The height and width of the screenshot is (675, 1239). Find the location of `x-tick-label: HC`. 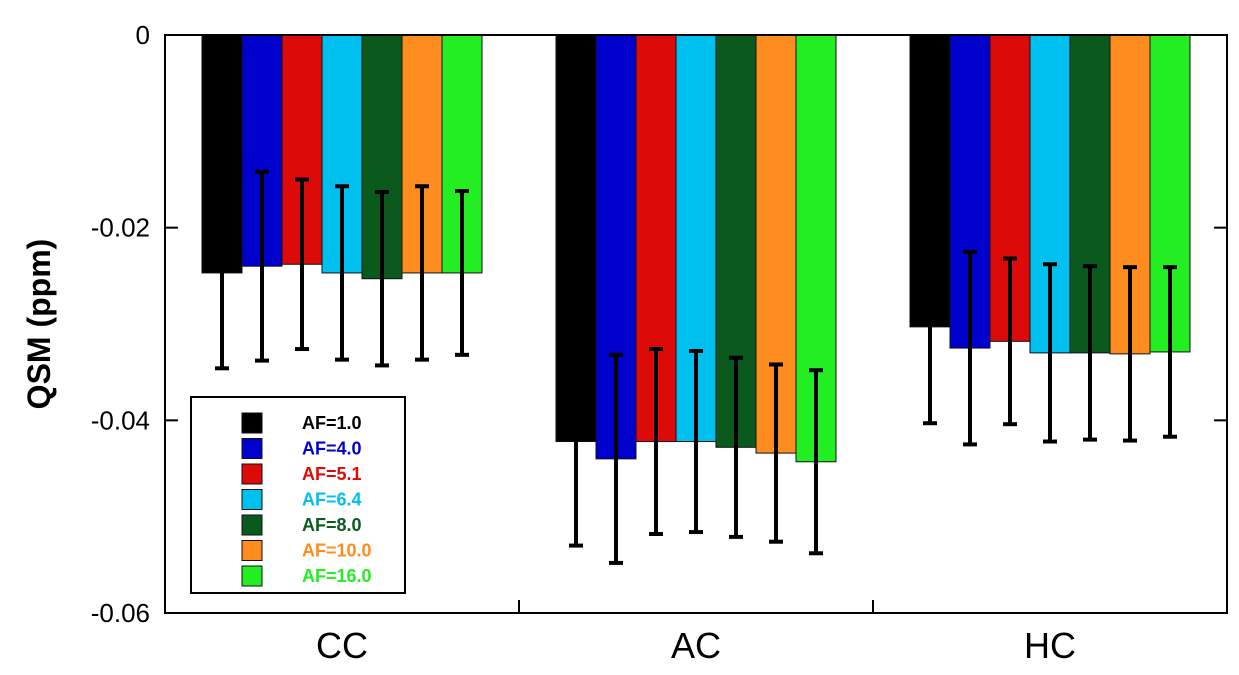

x-tick-label: HC is located at coordinates (1050, 645).